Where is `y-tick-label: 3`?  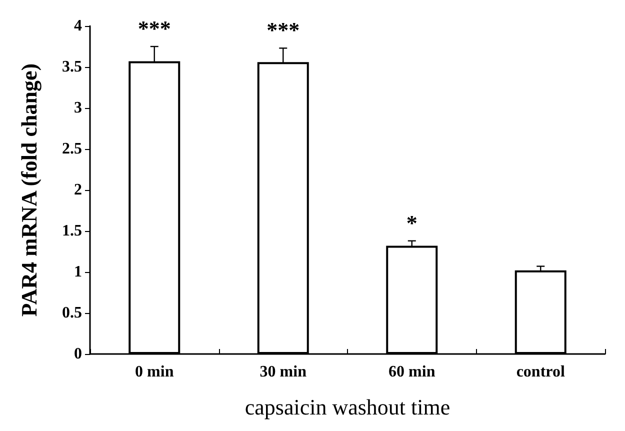
y-tick-label: 3 is located at coordinates (78, 108).